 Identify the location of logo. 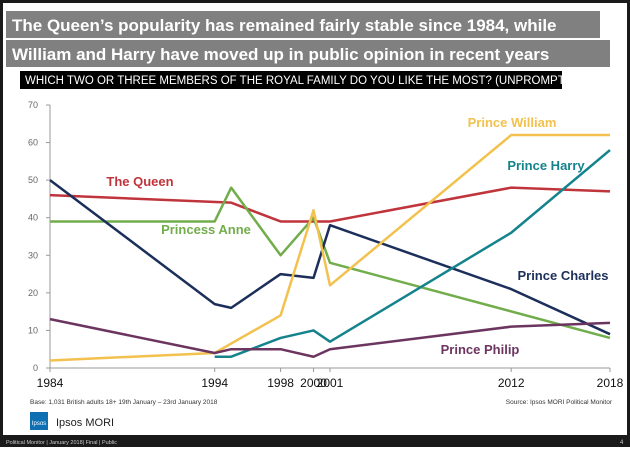
(39, 421).